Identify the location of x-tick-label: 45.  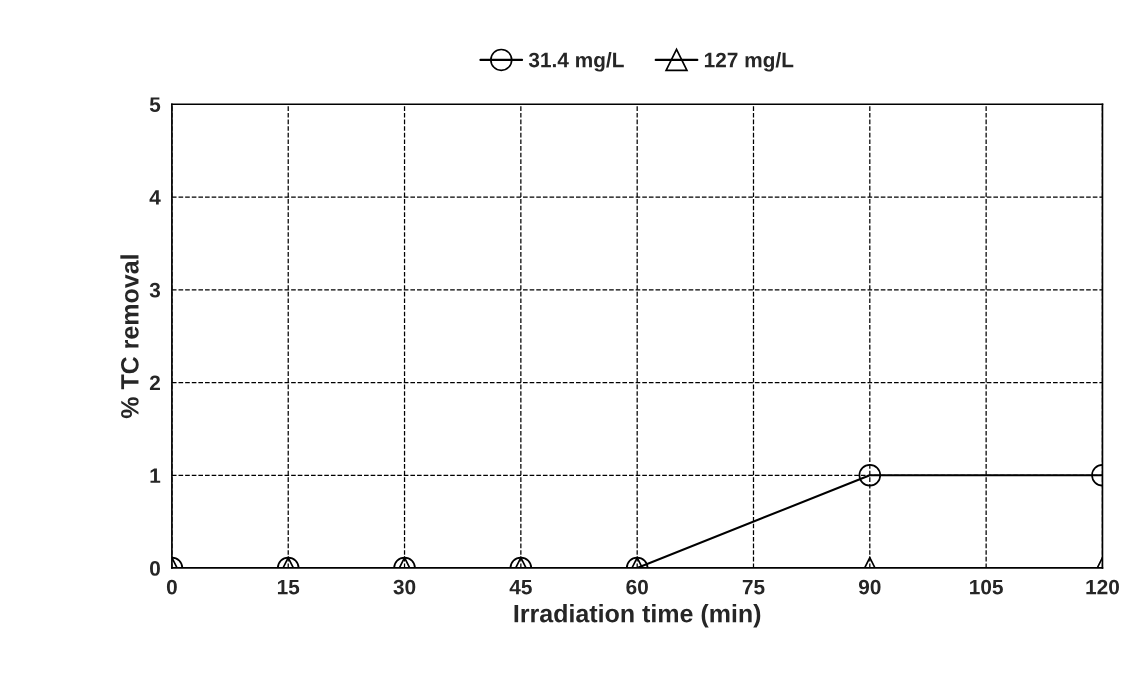
(520, 587).